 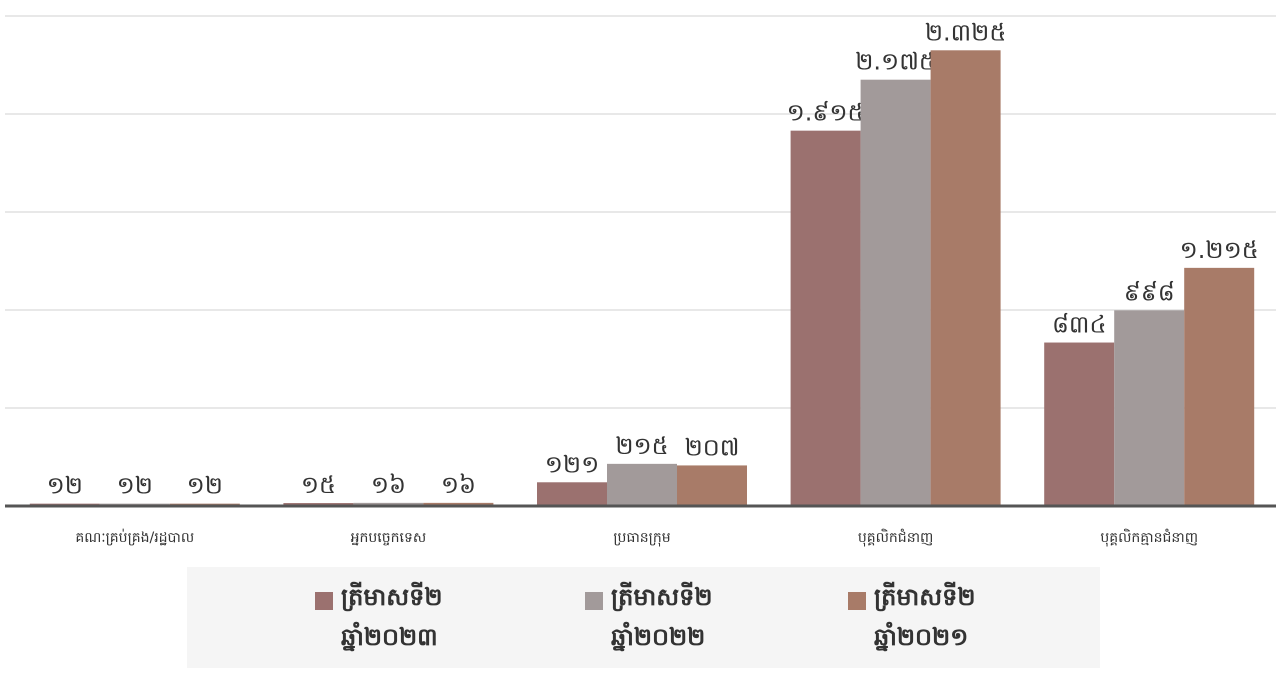 I want to click on data-label: ១.២១៥, so click(x=1219, y=250).